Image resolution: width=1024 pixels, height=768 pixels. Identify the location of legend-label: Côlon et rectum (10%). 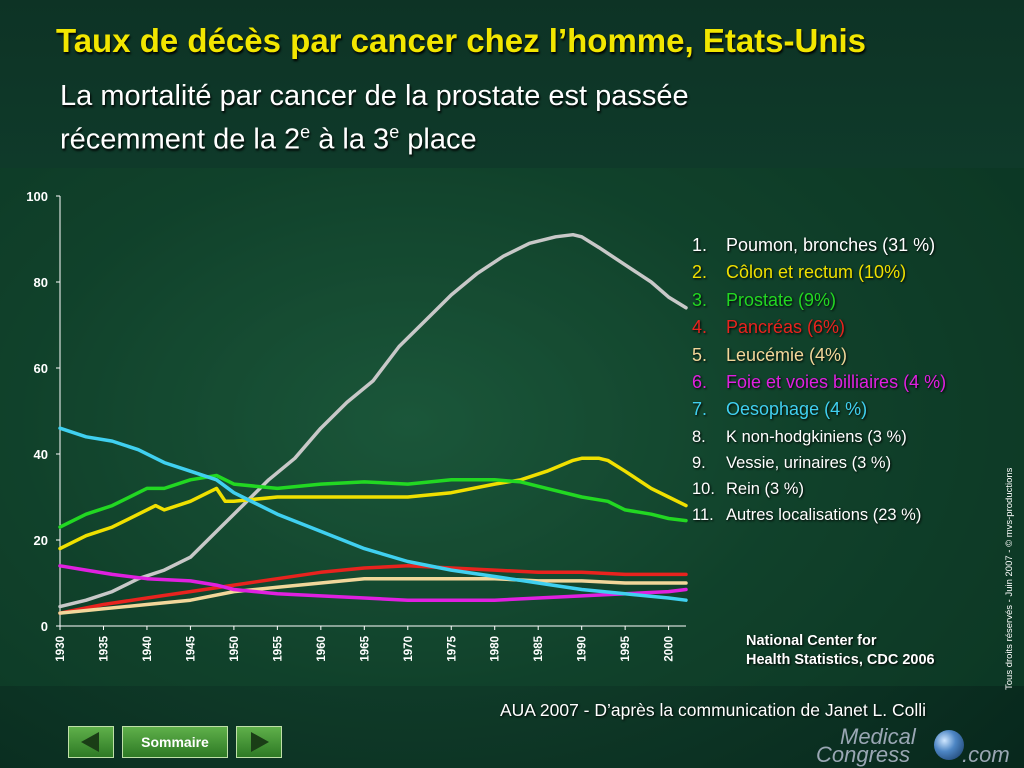
(816, 272).